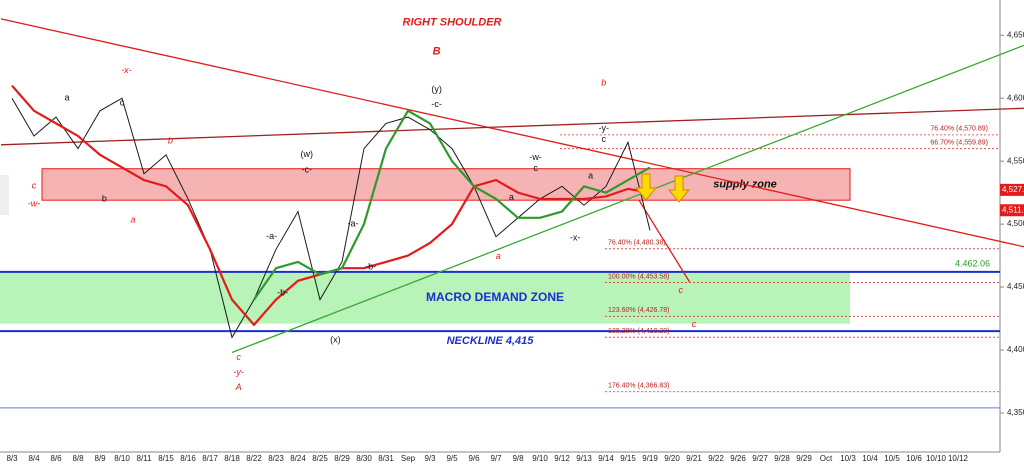  I want to click on level-label: NECKLINE 4,415, so click(491, 341).